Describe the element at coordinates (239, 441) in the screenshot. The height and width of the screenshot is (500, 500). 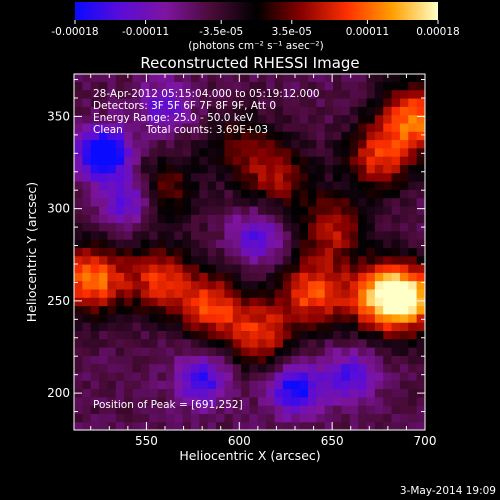
I see `x-tick-label: 600` at that location.